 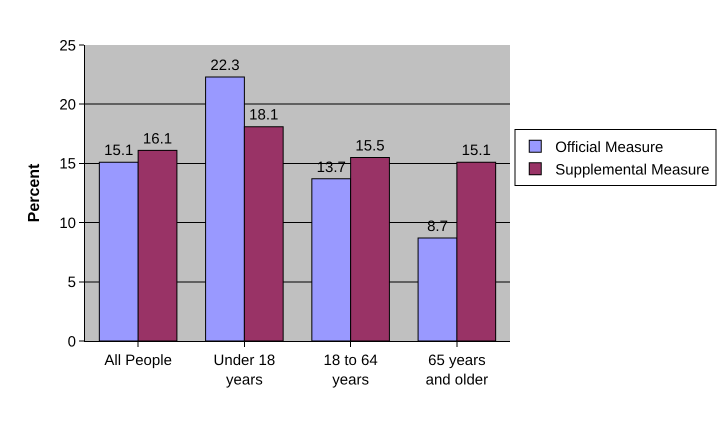 What do you see at coordinates (157, 139) in the screenshot?
I see `data-label: 16.1` at bounding box center [157, 139].